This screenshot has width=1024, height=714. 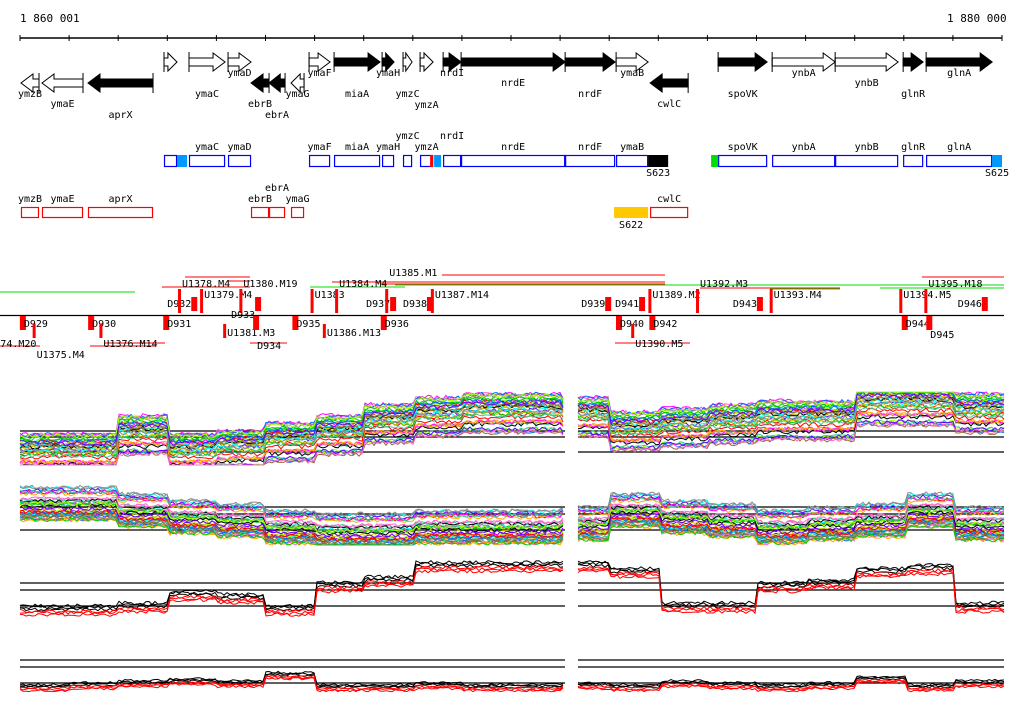 I want to click on segment-label: S623, so click(x=658, y=173).